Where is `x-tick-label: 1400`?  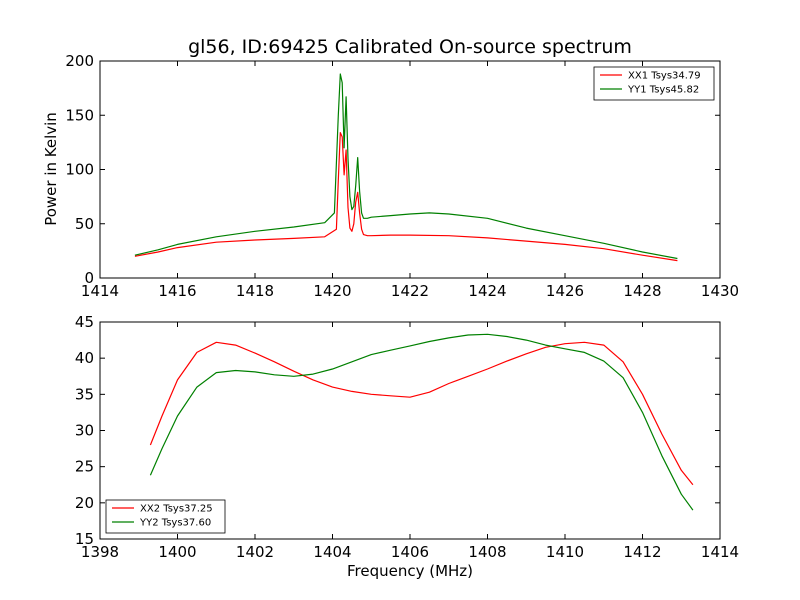 x-tick-label: 1400 is located at coordinates (177, 552).